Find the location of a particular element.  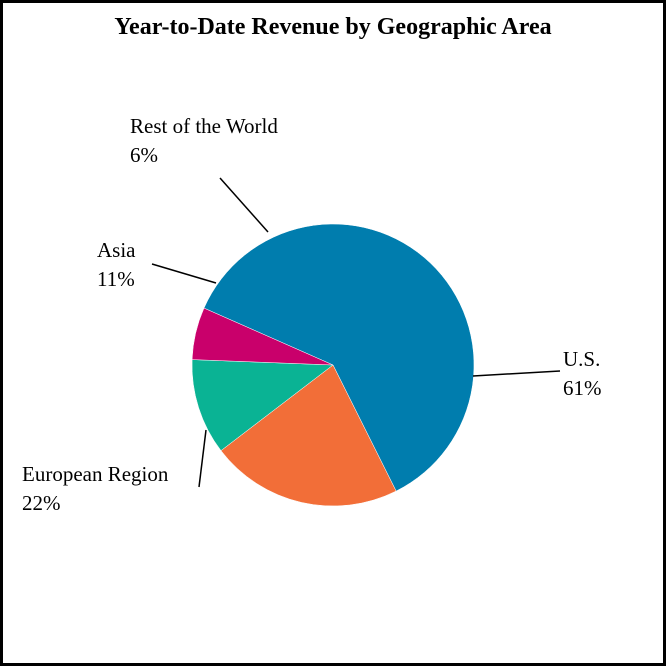

slice-value-european-region: 22% is located at coordinates (41, 503).